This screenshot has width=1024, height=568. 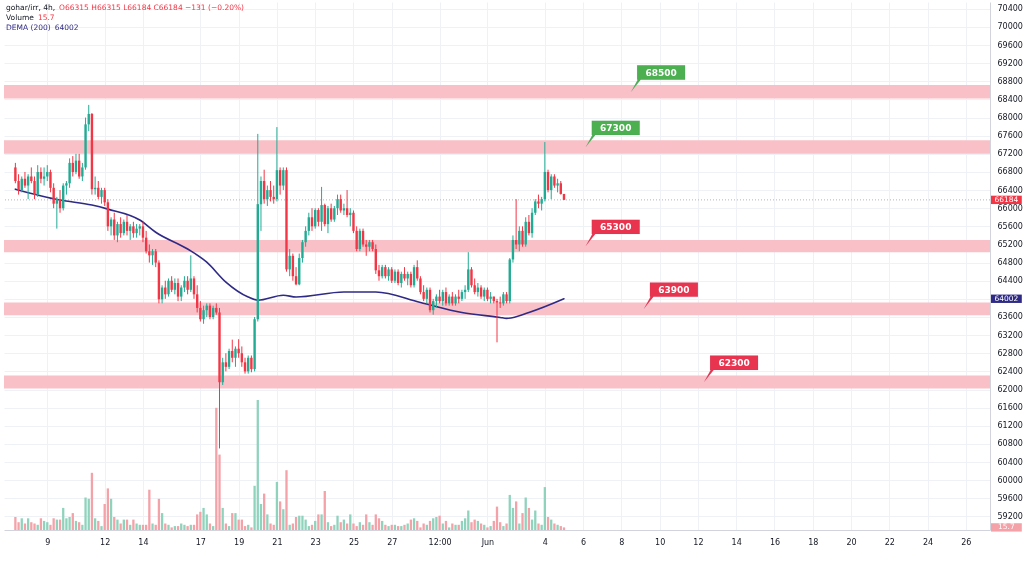 What do you see at coordinates (1010, 335) in the screenshot?
I see `y-tick-label: 63200` at bounding box center [1010, 335].